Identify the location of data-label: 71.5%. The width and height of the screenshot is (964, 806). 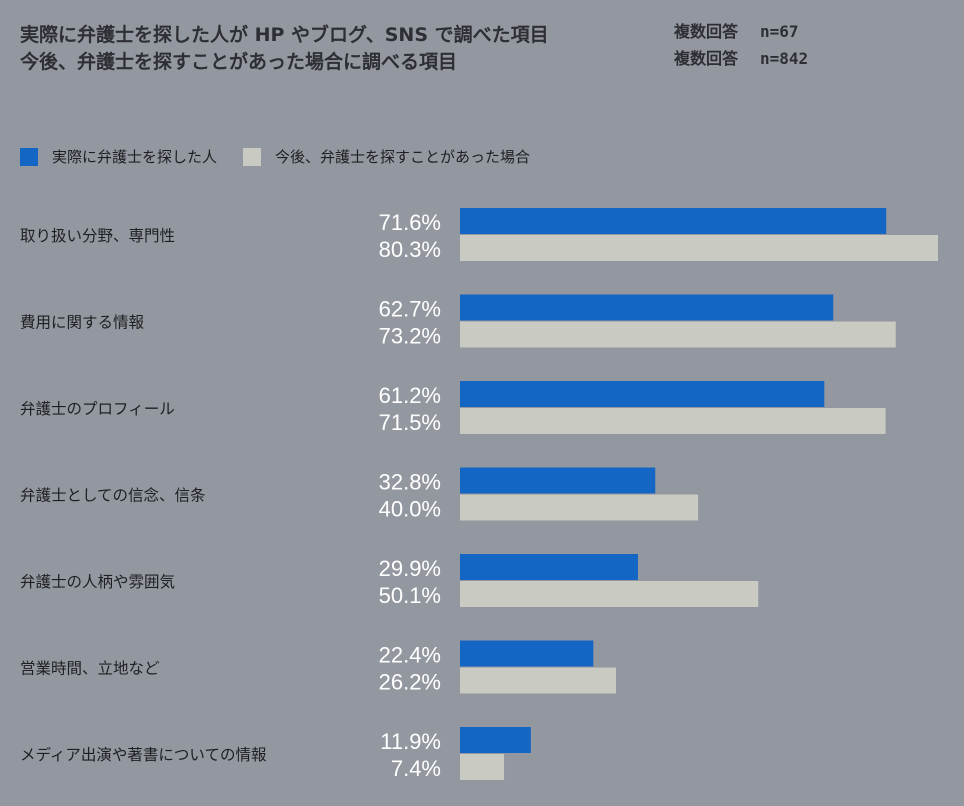
(410, 422).